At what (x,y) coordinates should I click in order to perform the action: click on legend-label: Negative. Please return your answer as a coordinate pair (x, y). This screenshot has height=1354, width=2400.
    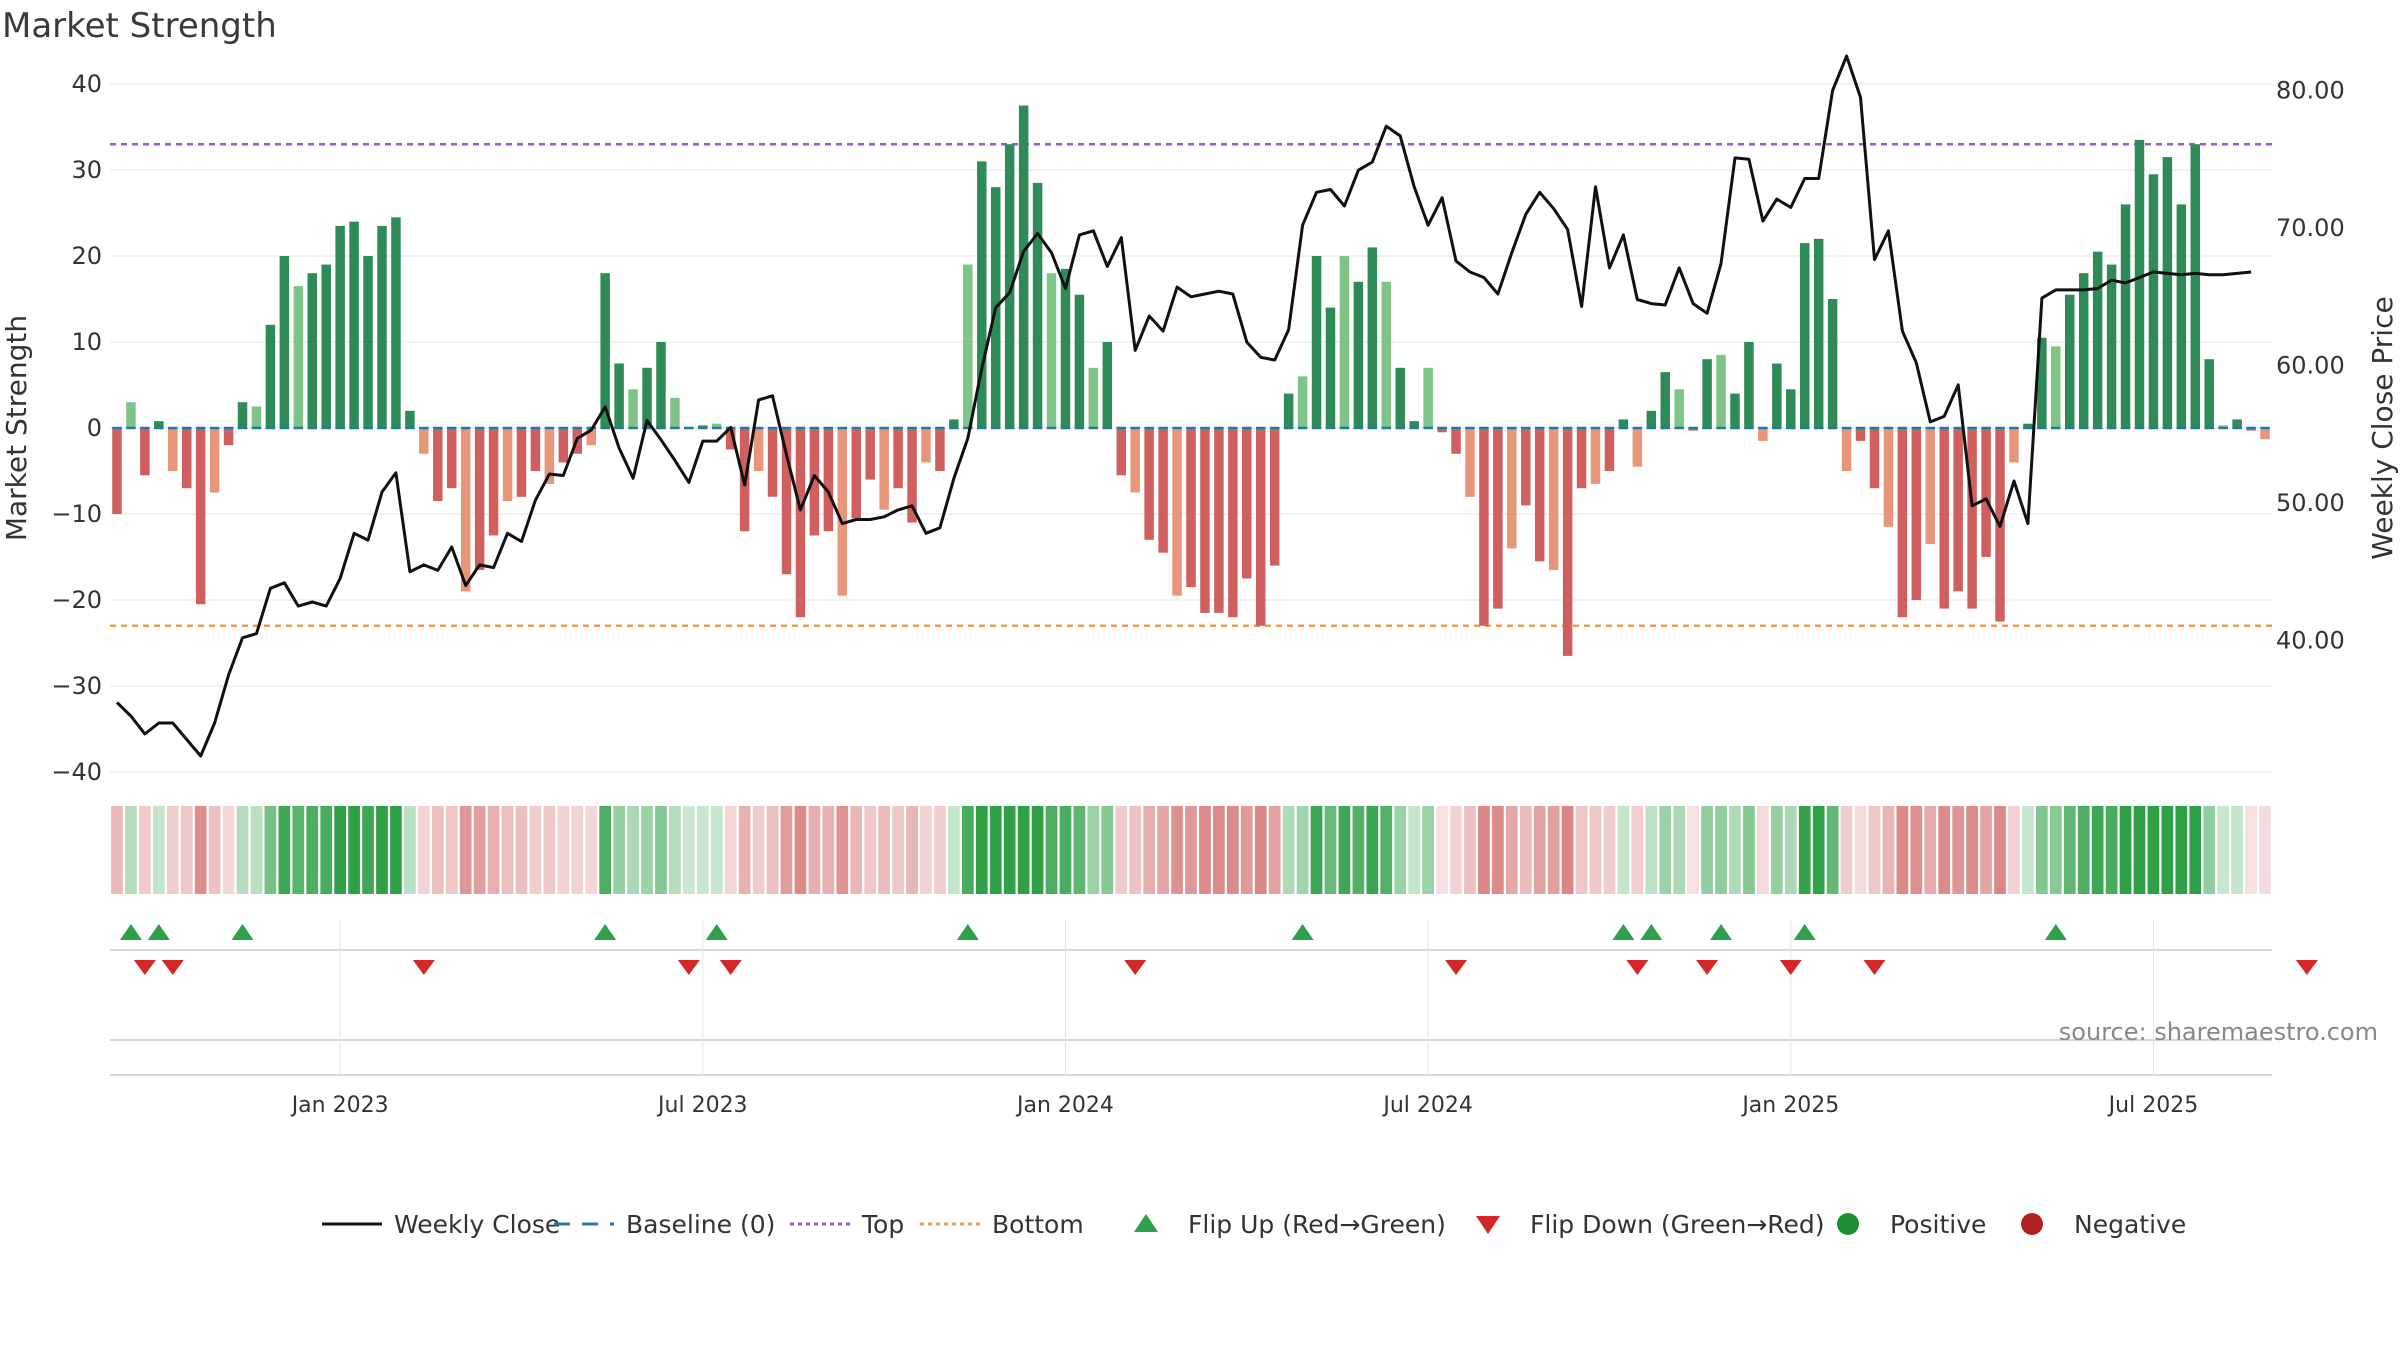
    Looking at the image, I should click on (2130, 1224).